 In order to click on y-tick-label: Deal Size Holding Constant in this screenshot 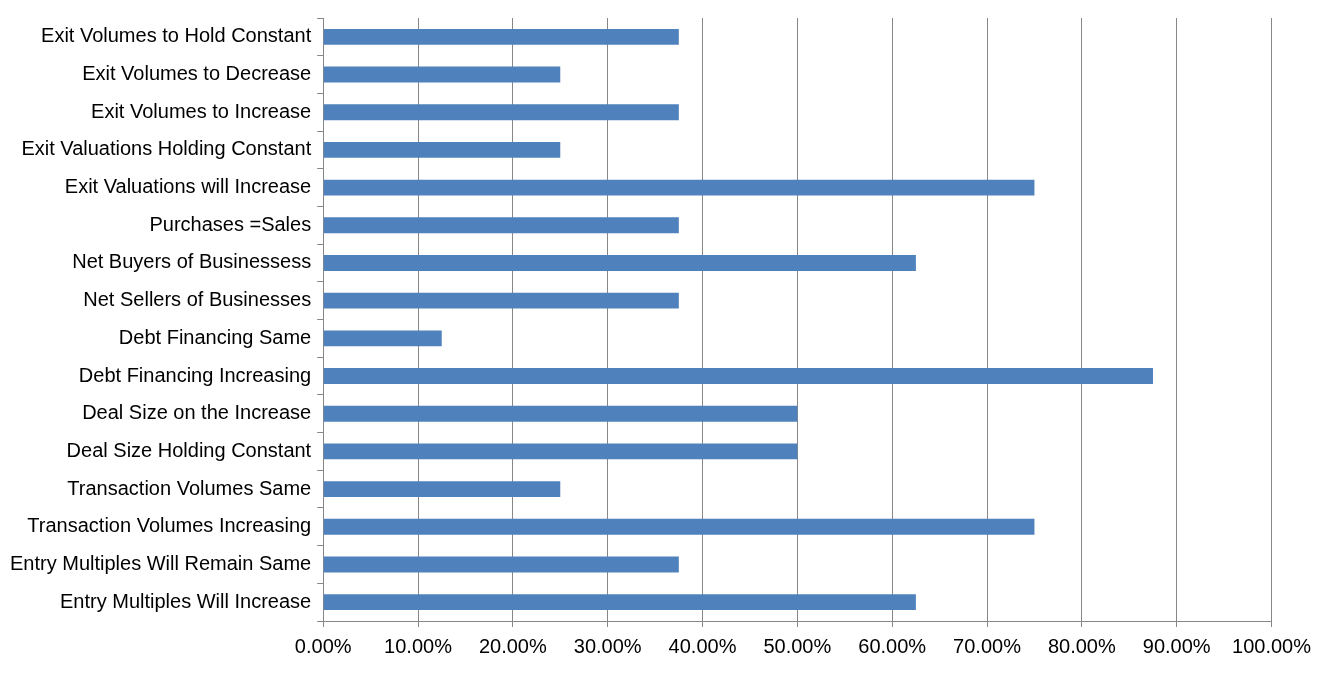, I will do `click(189, 449)`.